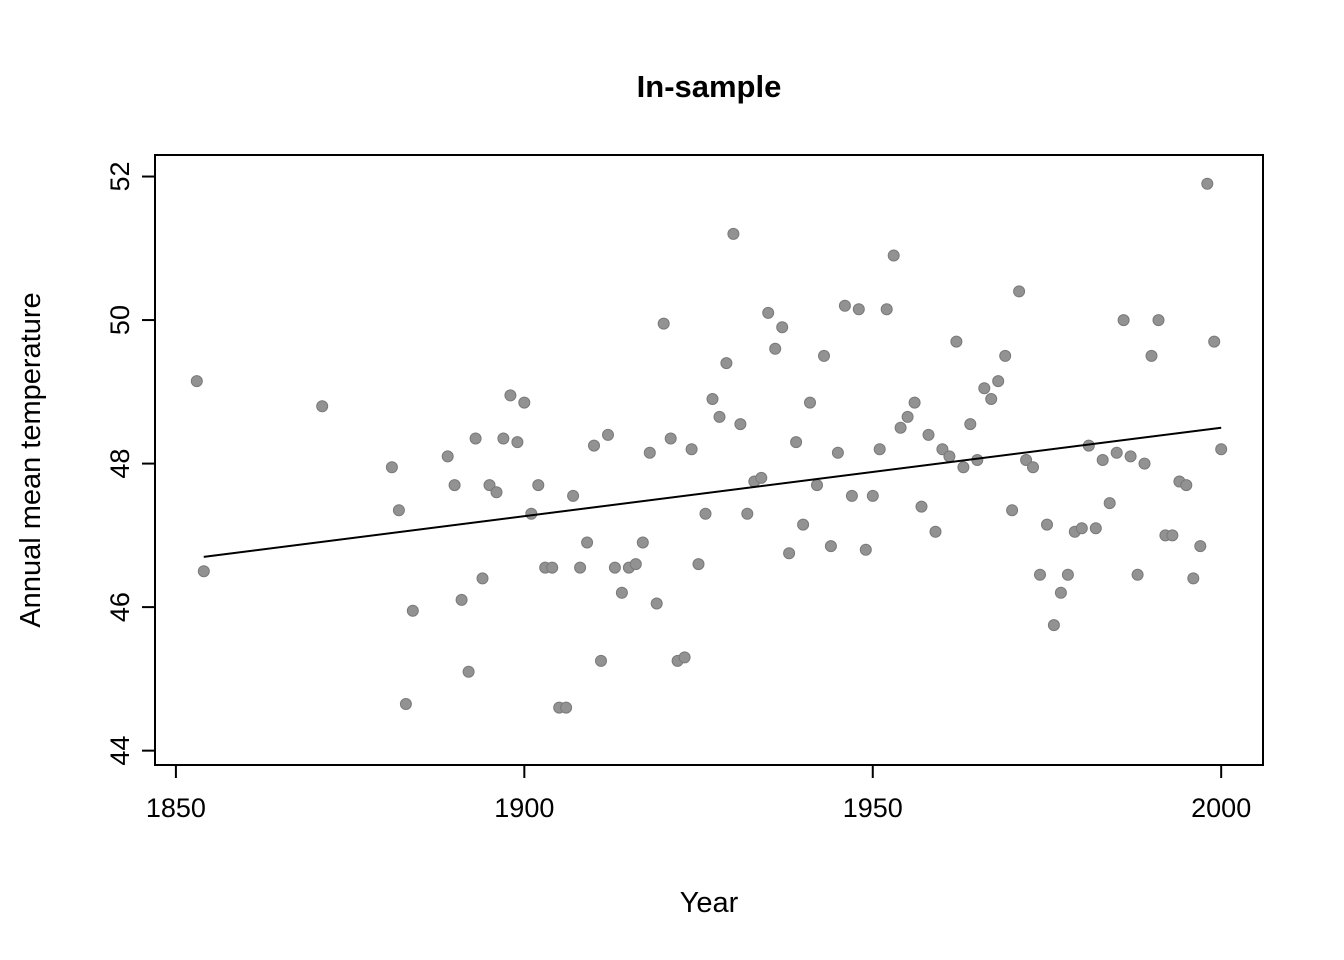 The height and width of the screenshot is (960, 1344). Describe the element at coordinates (709, 86) in the screenshot. I see `chart-title: In-sample` at that location.